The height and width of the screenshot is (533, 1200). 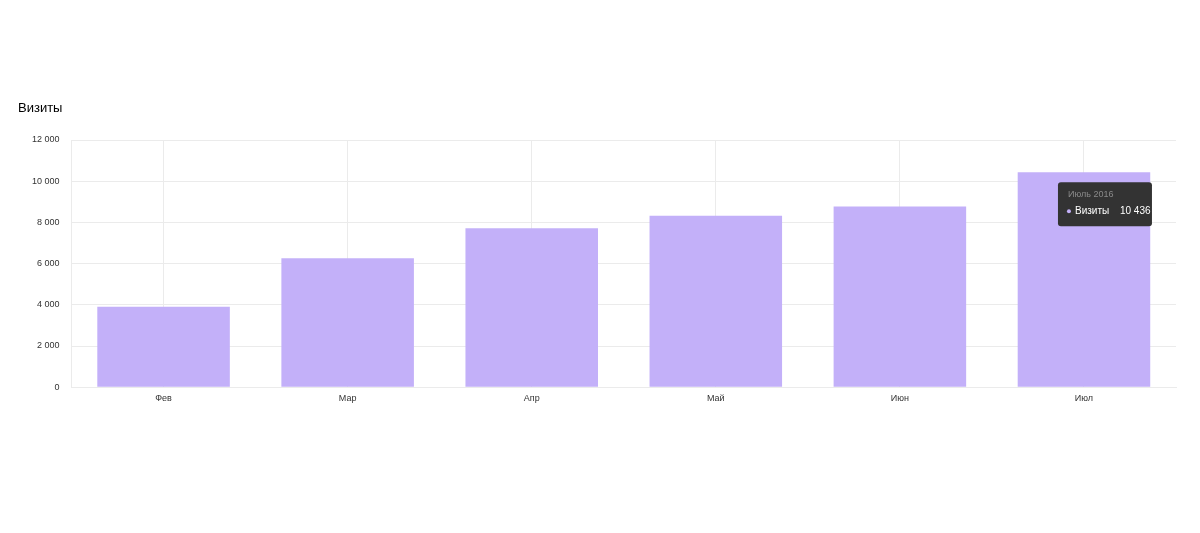 What do you see at coordinates (1090, 193) in the screenshot?
I see `annotation: Июль 2016` at bounding box center [1090, 193].